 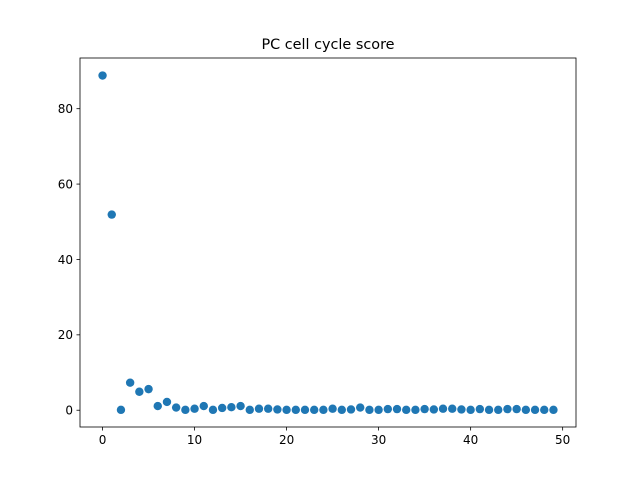 I want to click on y-axis-ticks: 0 20 40 60 80, so click(x=69, y=260).